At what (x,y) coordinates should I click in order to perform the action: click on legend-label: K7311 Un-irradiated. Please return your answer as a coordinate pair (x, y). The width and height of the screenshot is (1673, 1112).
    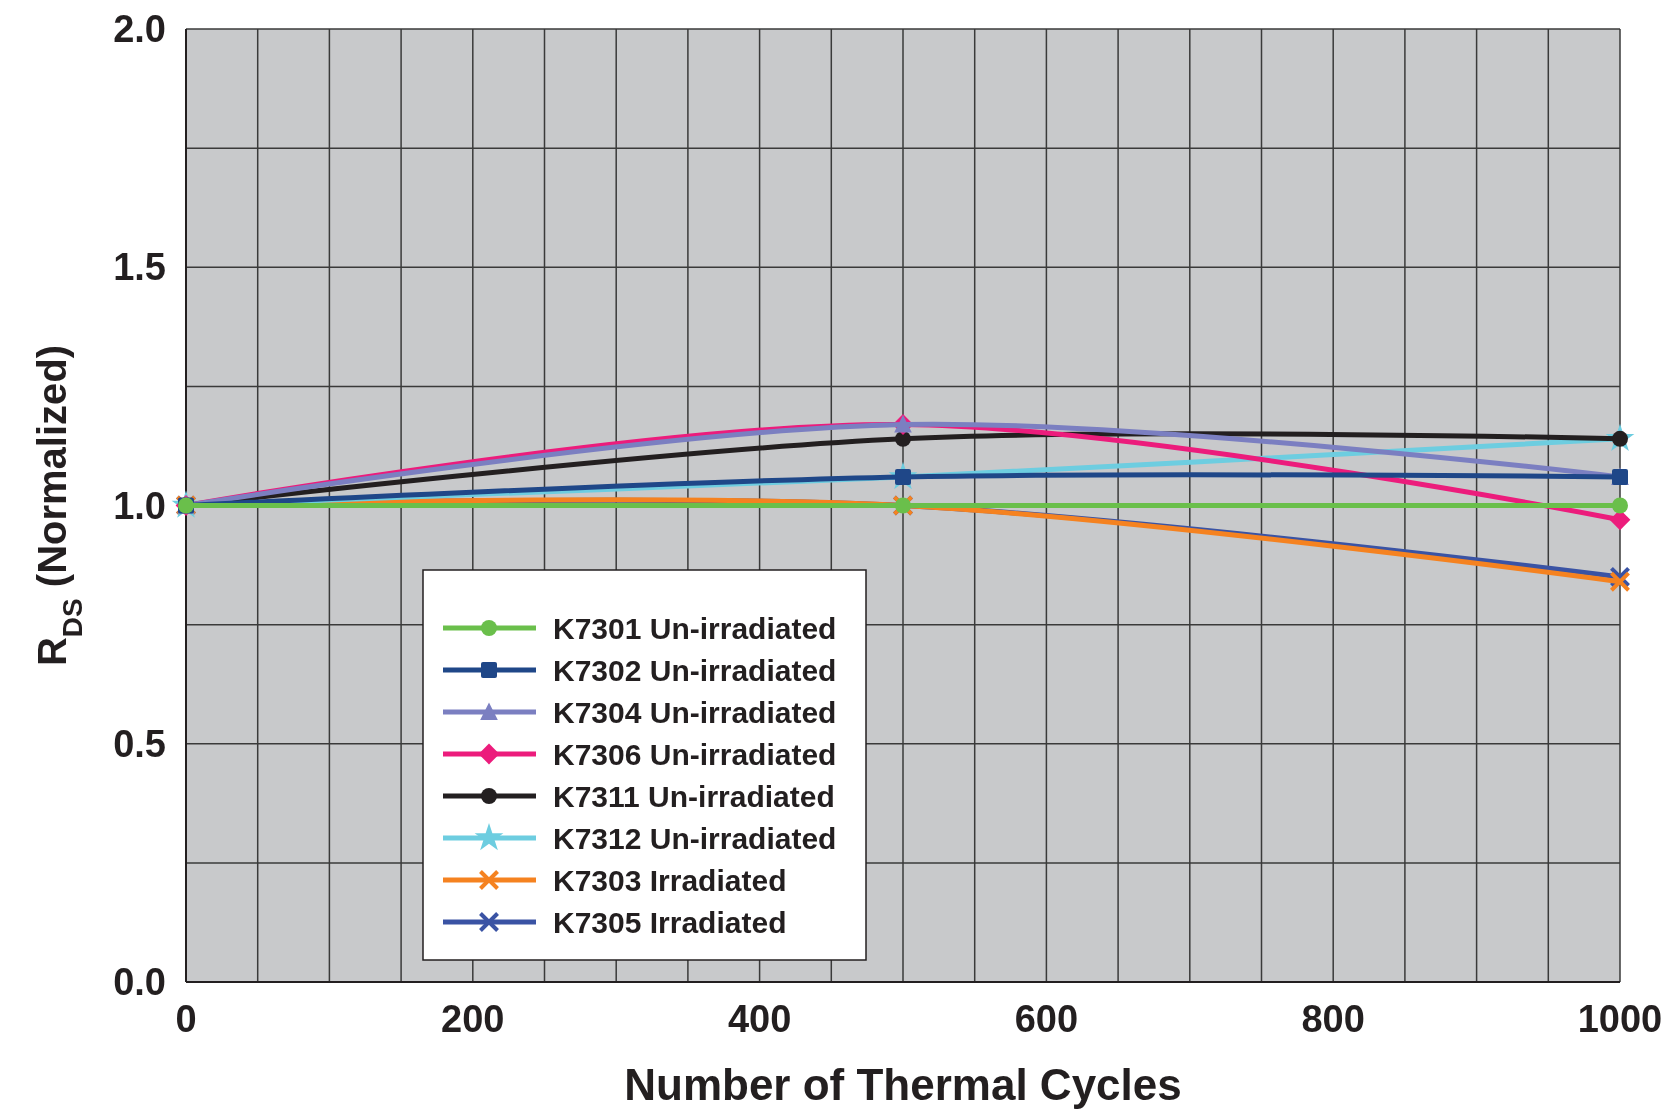
    Looking at the image, I should click on (694, 796).